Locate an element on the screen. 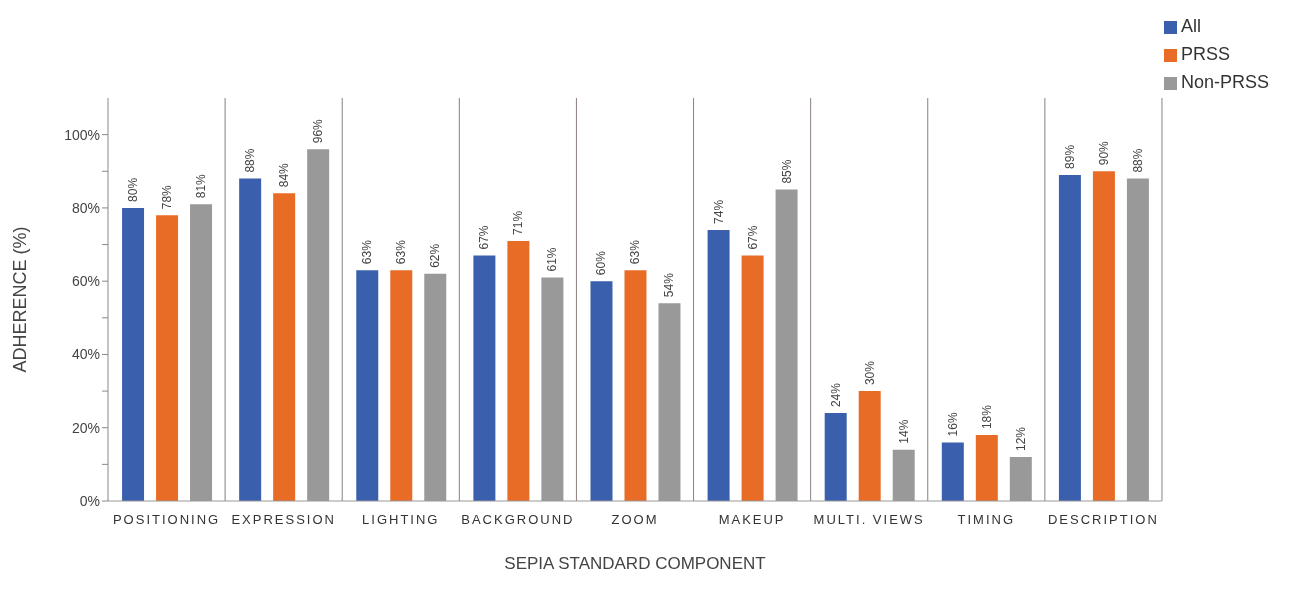  data-label: 89% is located at coordinates (1069, 156).